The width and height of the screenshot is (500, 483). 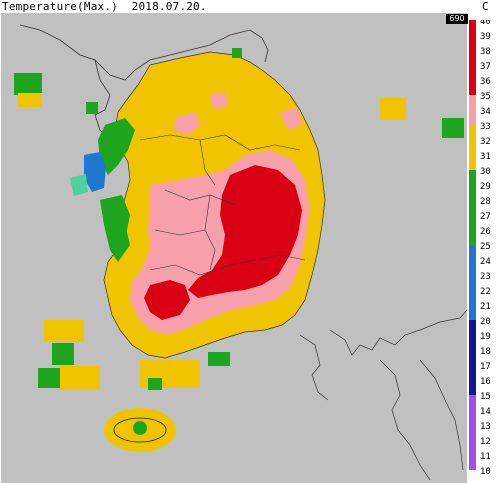 I want to click on scale-label-14: 14, so click(x=485, y=412).